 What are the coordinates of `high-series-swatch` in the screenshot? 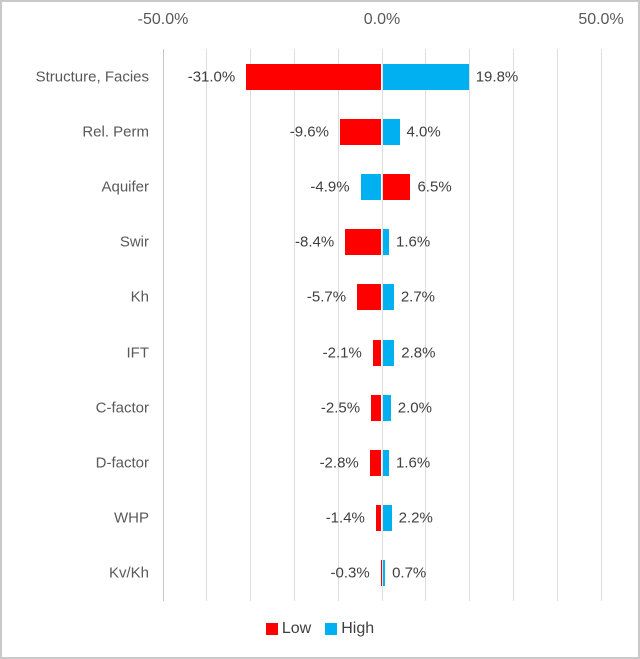 It's located at (331, 629).